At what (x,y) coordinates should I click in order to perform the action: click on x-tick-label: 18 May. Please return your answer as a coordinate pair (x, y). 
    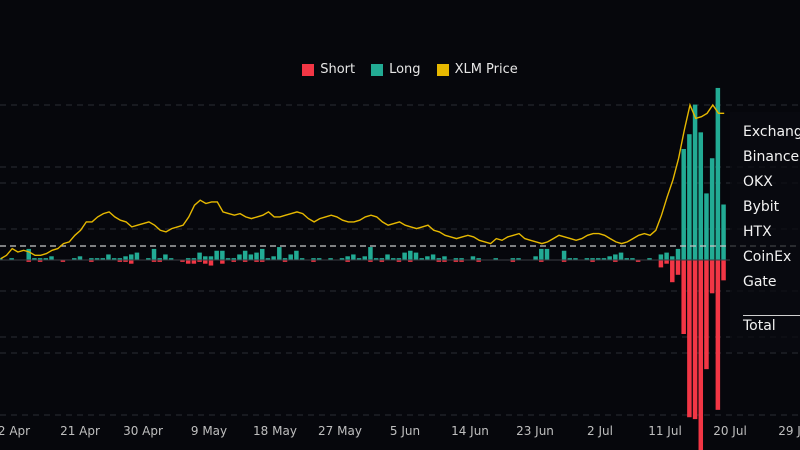
    Looking at the image, I should click on (275, 431).